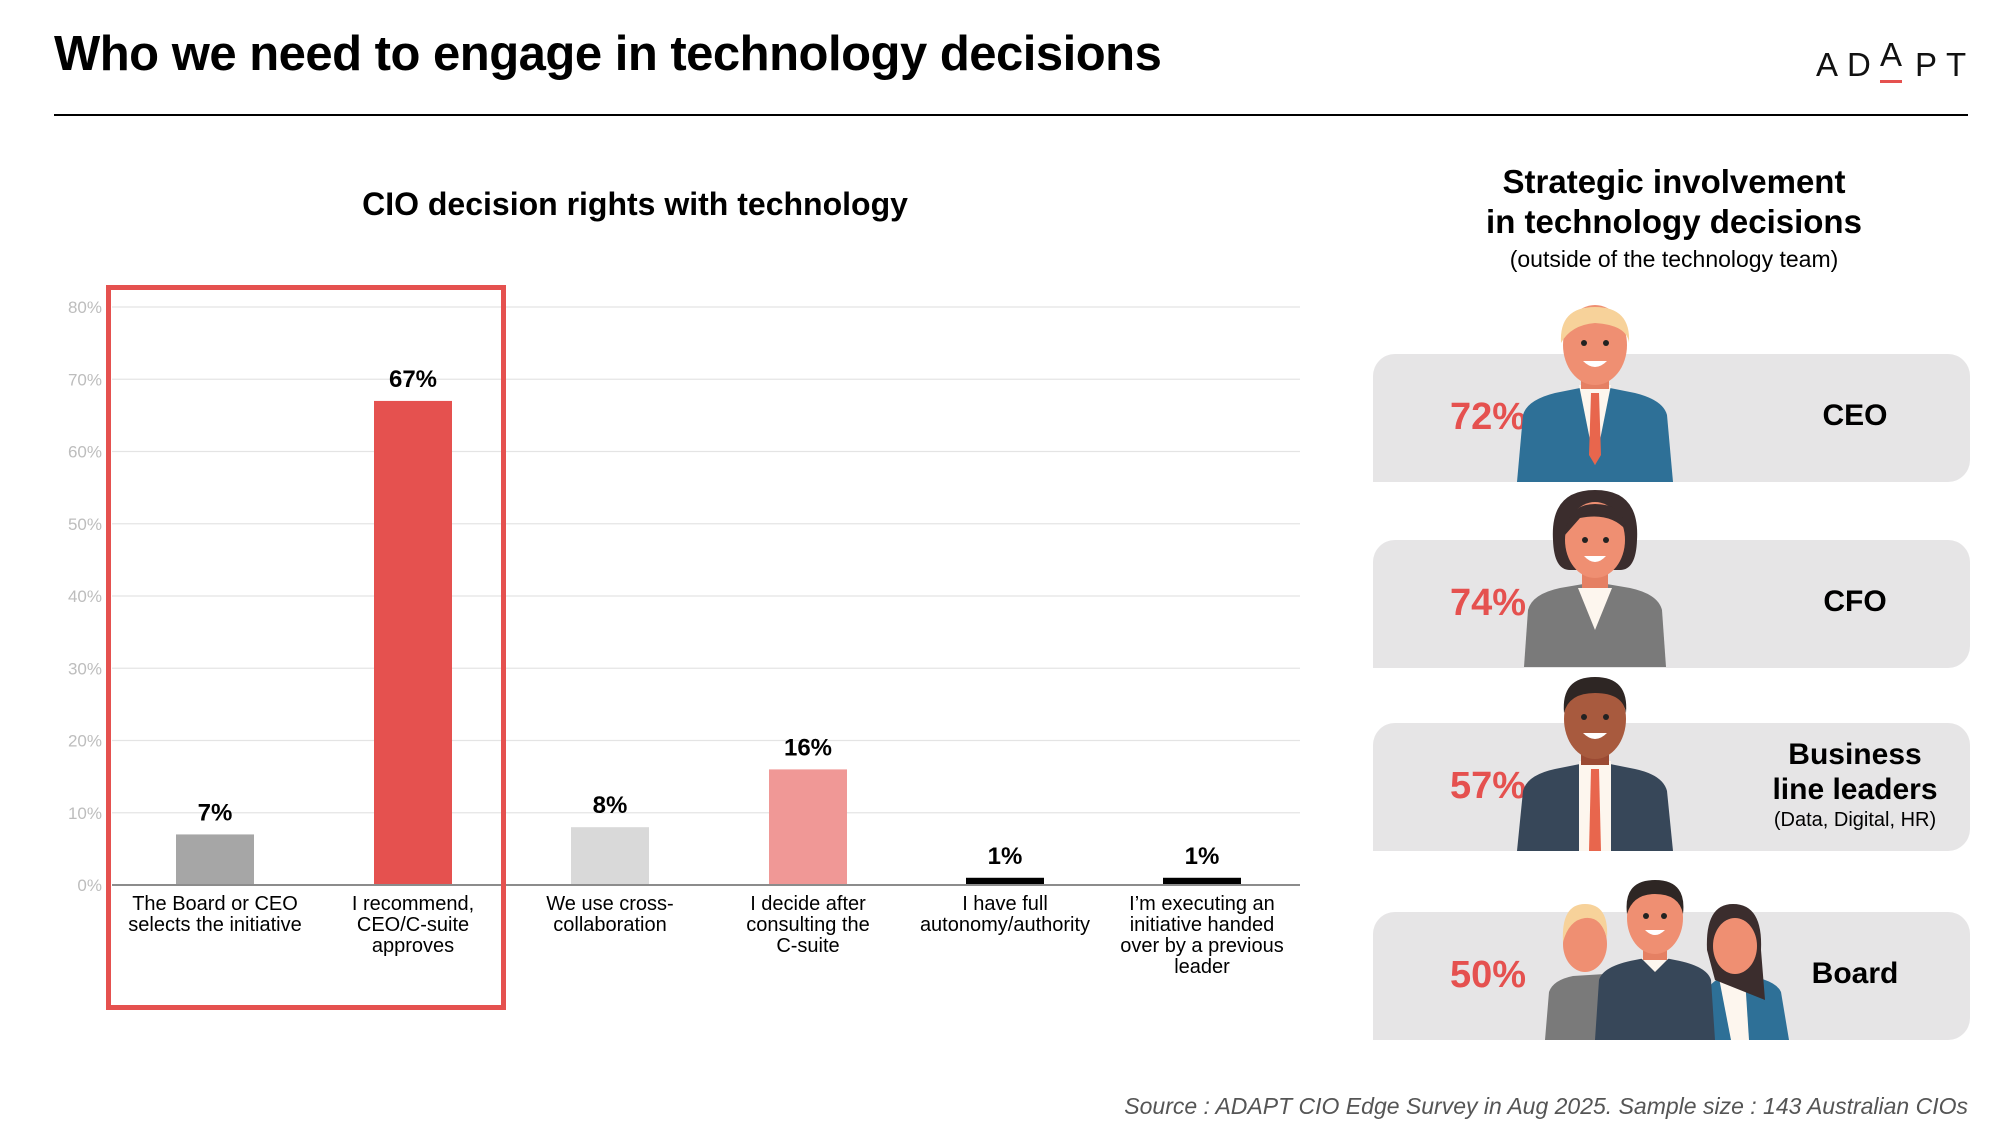 This screenshot has height=1125, width=2000. What do you see at coordinates (306, 647) in the screenshot?
I see `highlight-box` at bounding box center [306, 647].